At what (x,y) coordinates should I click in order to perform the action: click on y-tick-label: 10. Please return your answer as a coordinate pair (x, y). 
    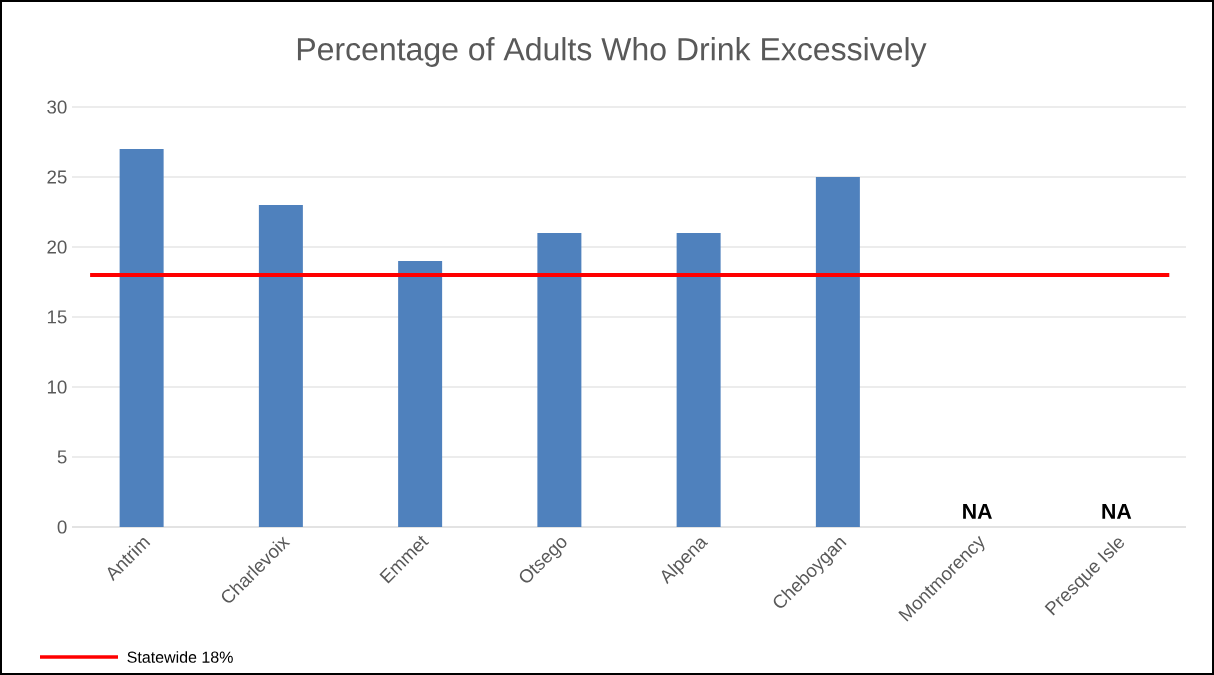
    Looking at the image, I should click on (57, 387).